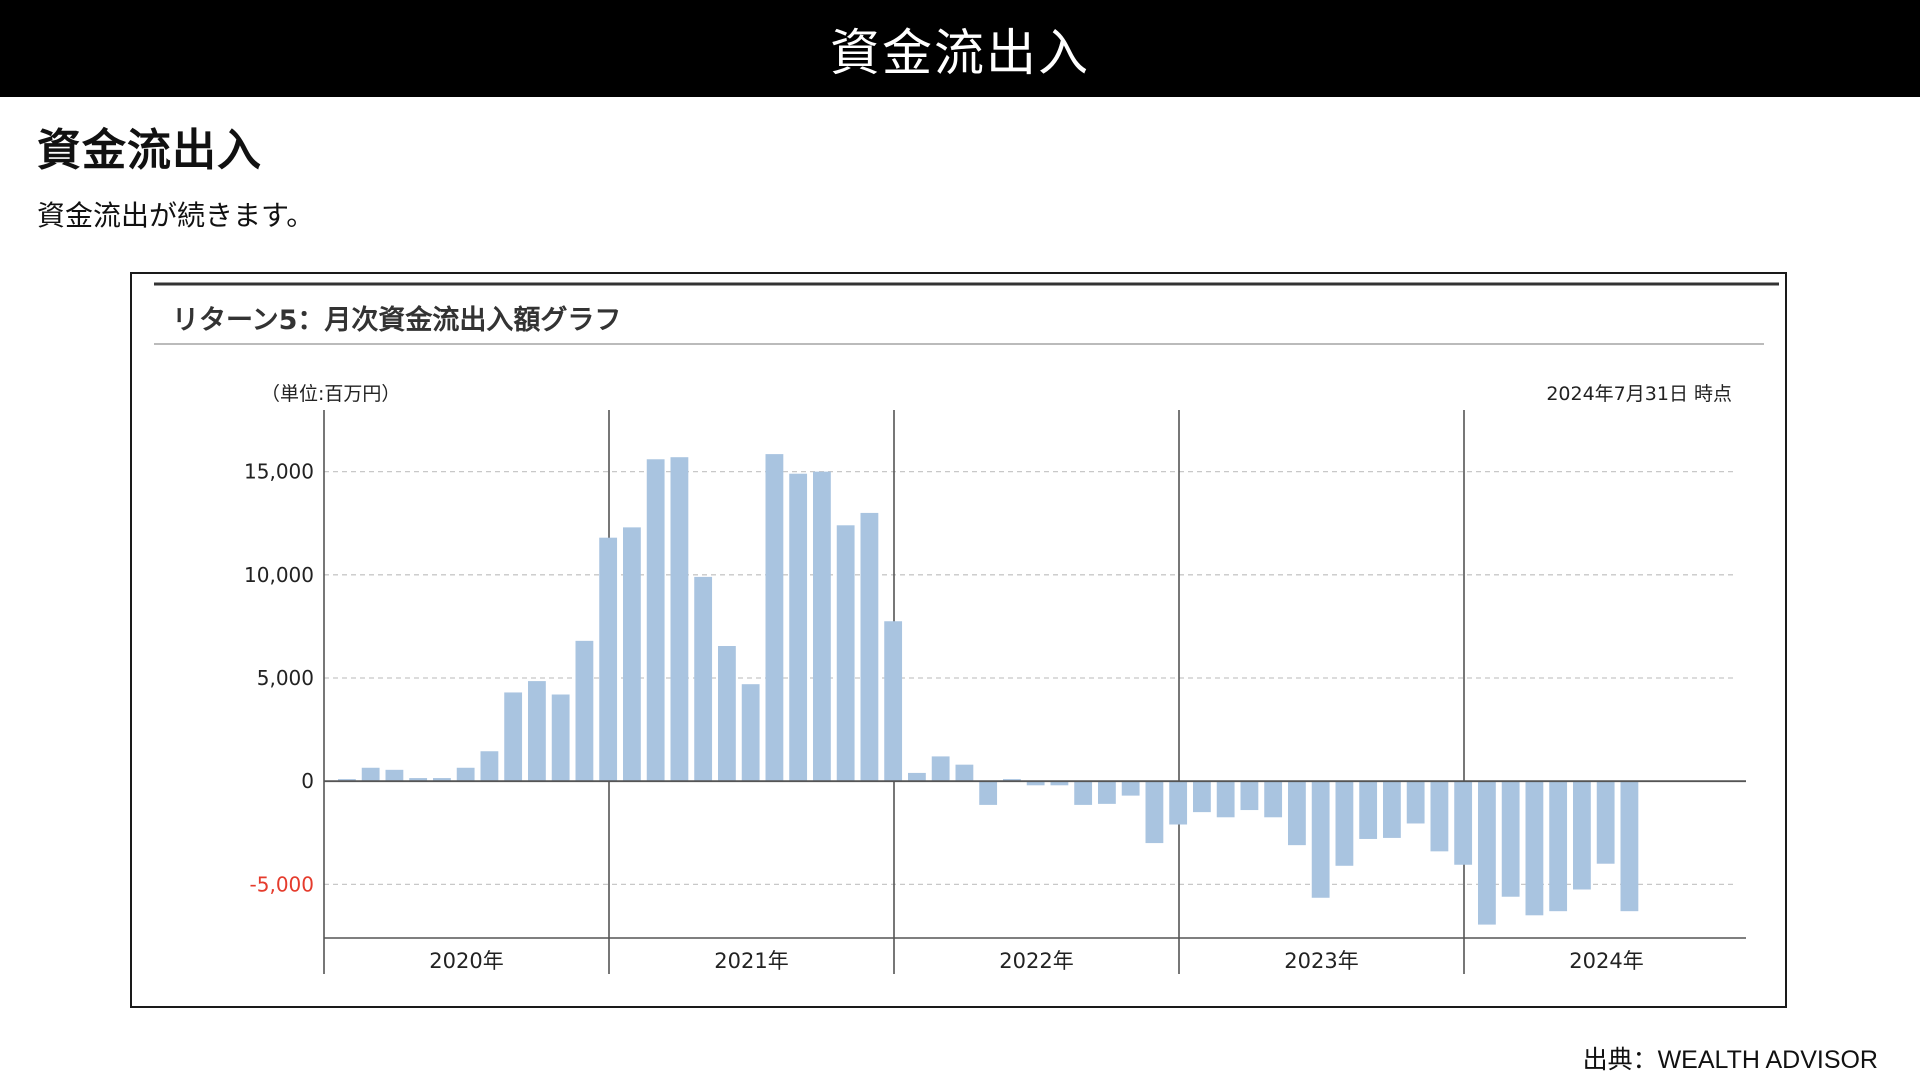 Image resolution: width=1920 pixels, height=1080 pixels. Describe the element at coordinates (1606, 961) in the screenshot. I see `x-year-label: 2024年` at that location.